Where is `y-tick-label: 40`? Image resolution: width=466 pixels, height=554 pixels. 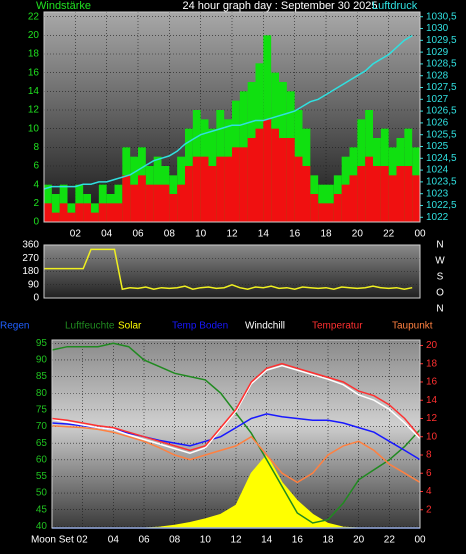 y-tick-label: 40 is located at coordinates (42, 526).